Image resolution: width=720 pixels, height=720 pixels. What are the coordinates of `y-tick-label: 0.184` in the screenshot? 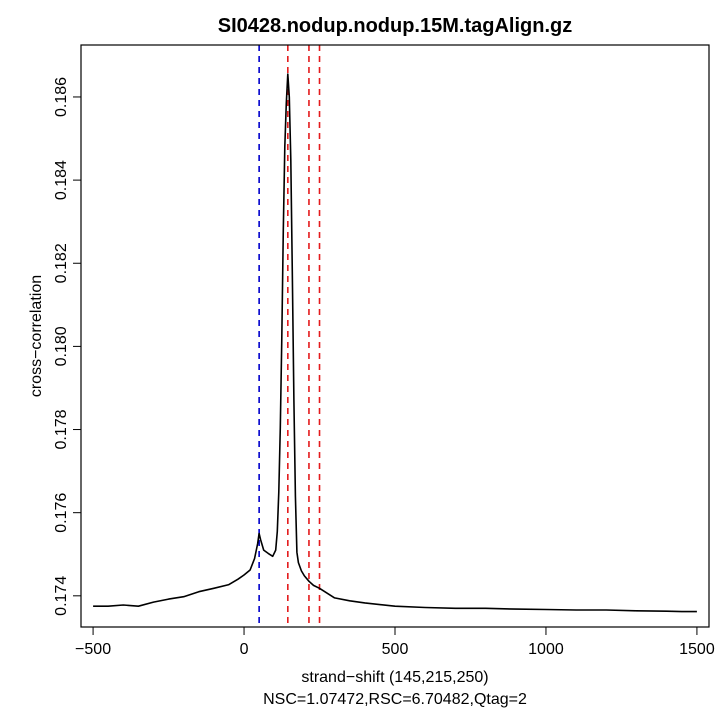 It's located at (61, 180).